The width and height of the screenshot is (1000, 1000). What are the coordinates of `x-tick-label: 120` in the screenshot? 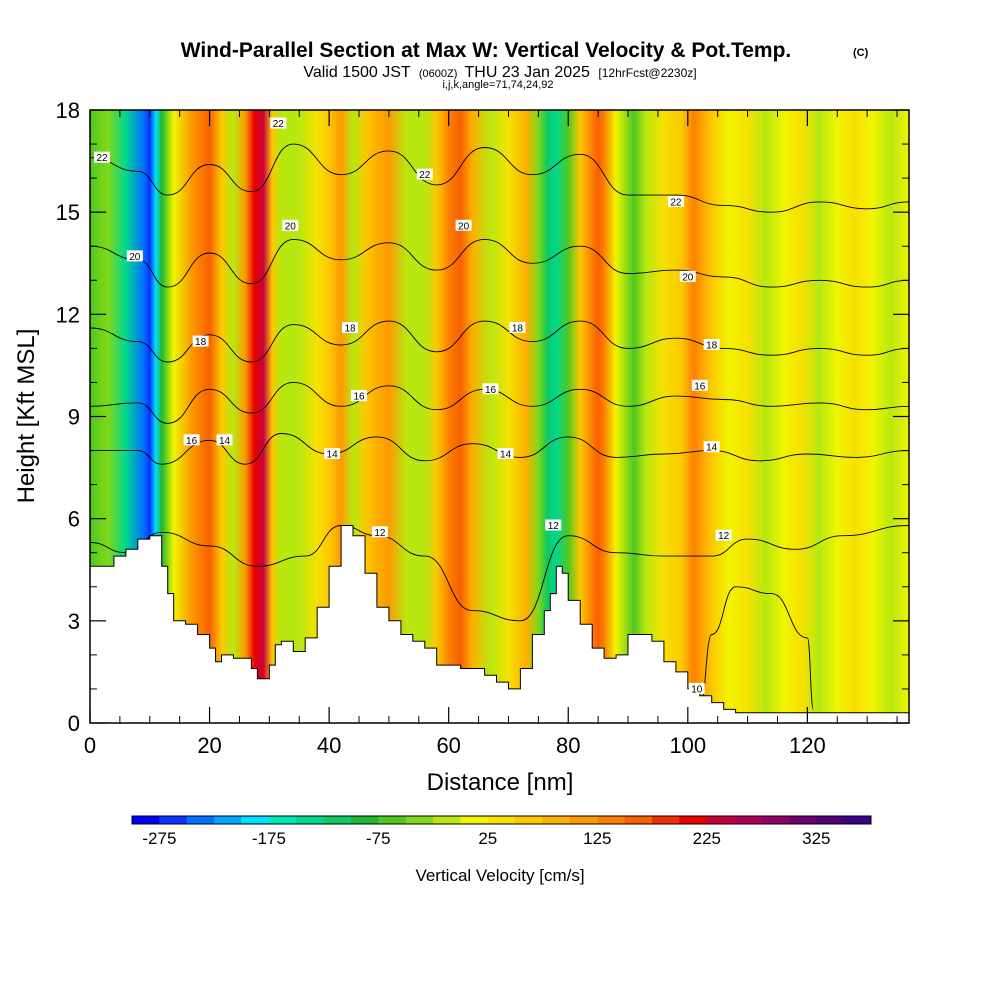 It's located at (807, 745).